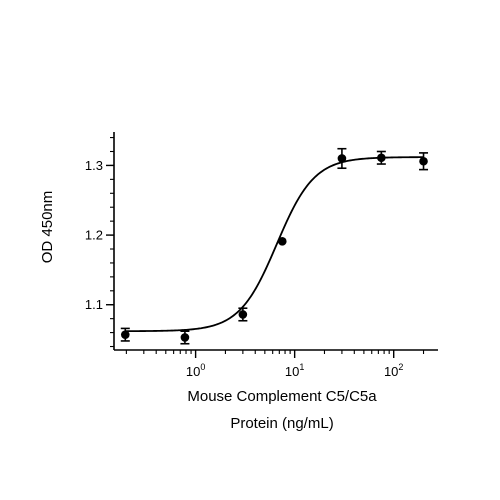 The height and width of the screenshot is (500, 500). I want to click on x-tick-label: 10⁰, so click(195, 370).